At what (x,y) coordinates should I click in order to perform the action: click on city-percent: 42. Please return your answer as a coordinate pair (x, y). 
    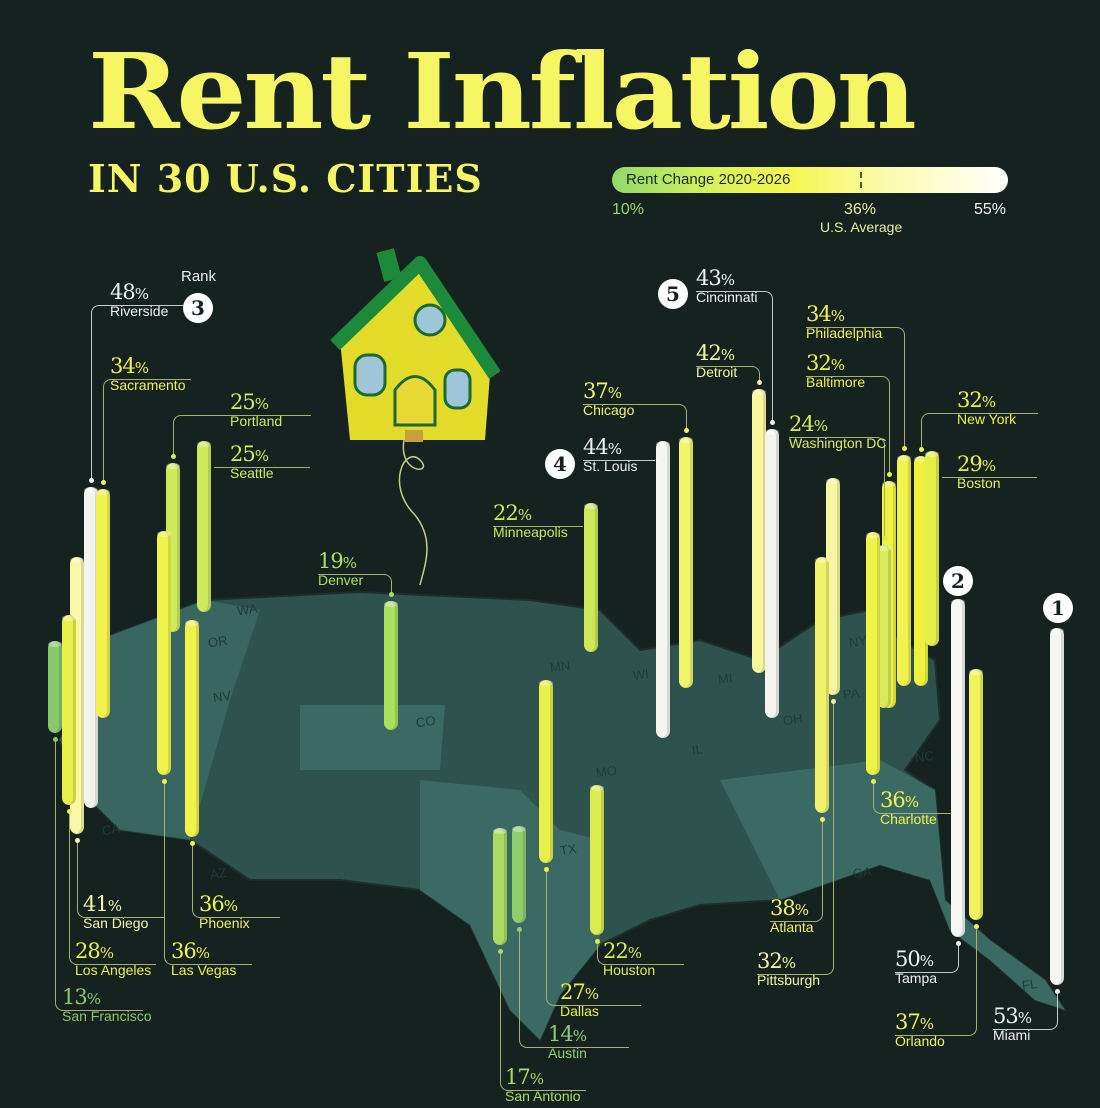
    Looking at the image, I should click on (709, 353).